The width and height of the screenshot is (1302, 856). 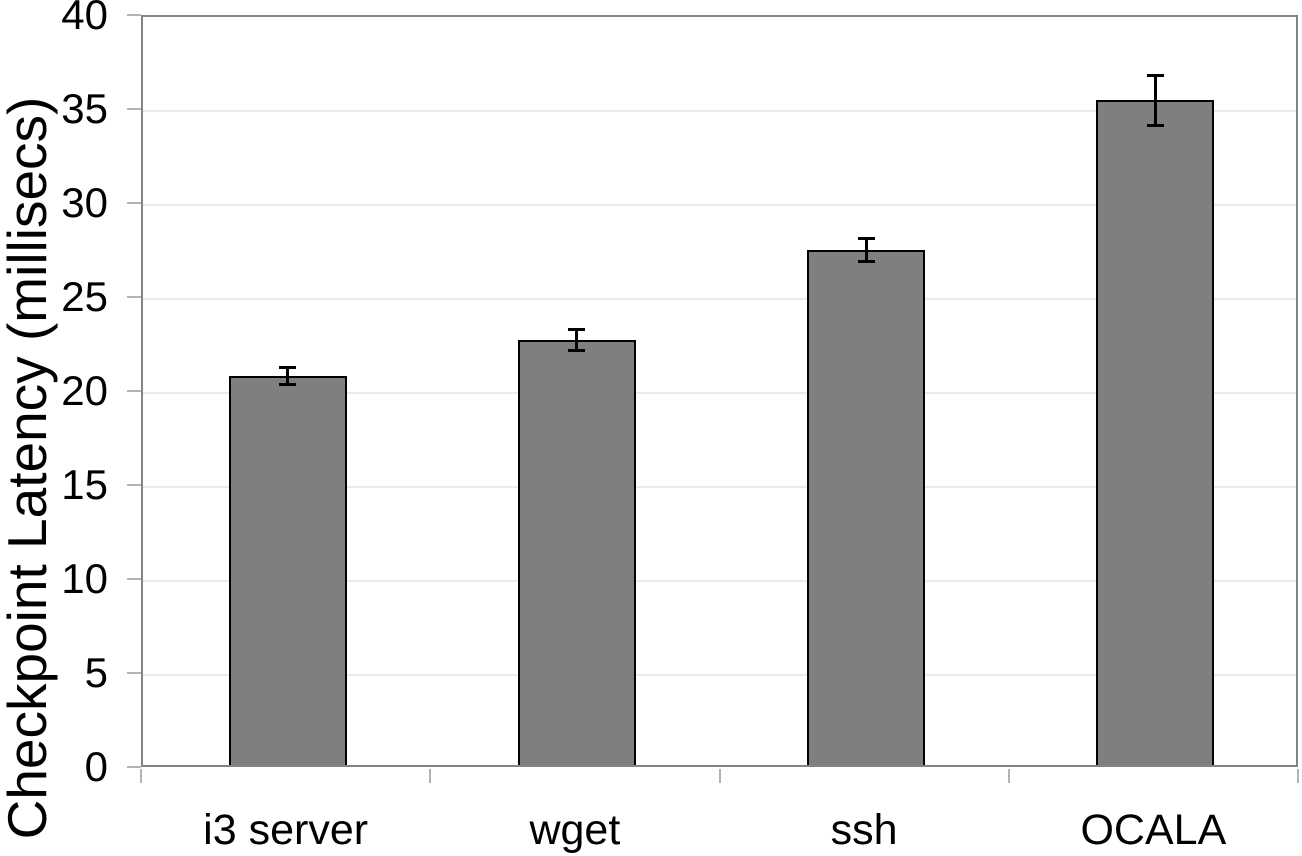 What do you see at coordinates (286, 830) in the screenshot?
I see `x-category-label: i3 server` at bounding box center [286, 830].